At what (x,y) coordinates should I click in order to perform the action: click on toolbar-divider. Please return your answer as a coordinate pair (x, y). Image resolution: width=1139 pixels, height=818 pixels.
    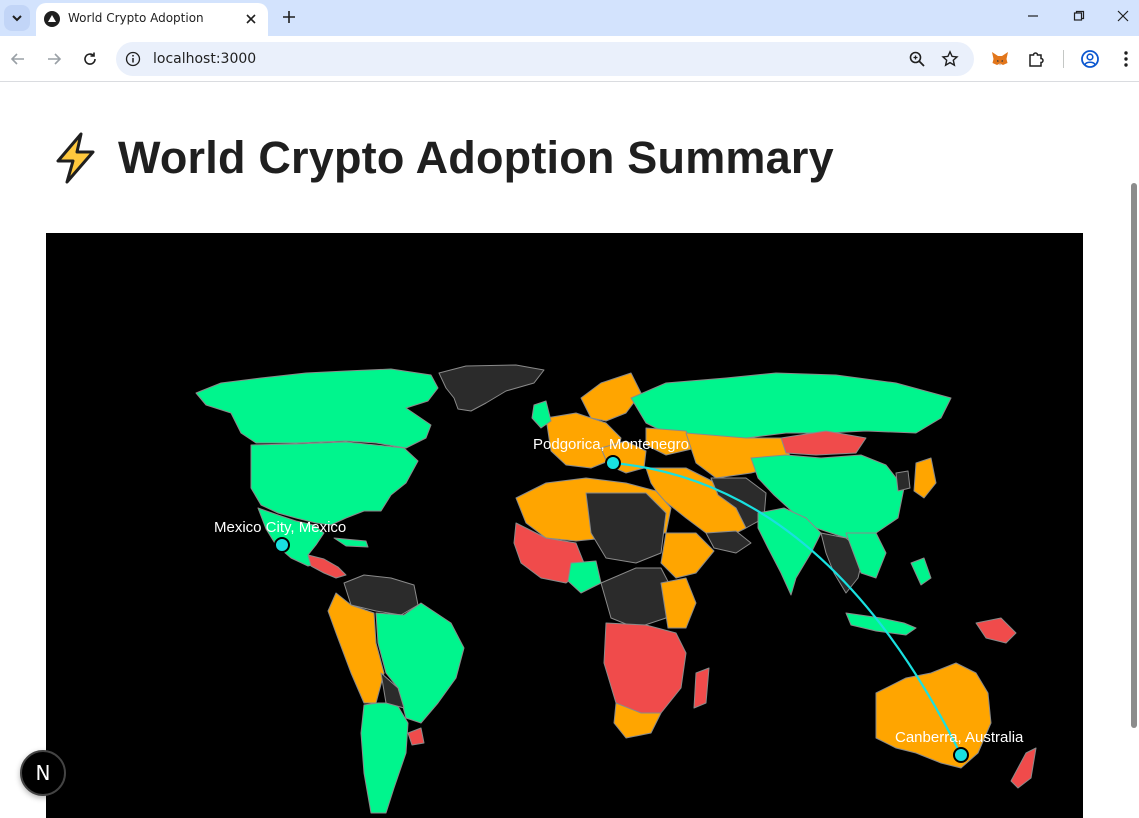
    Looking at the image, I should click on (1063, 59).